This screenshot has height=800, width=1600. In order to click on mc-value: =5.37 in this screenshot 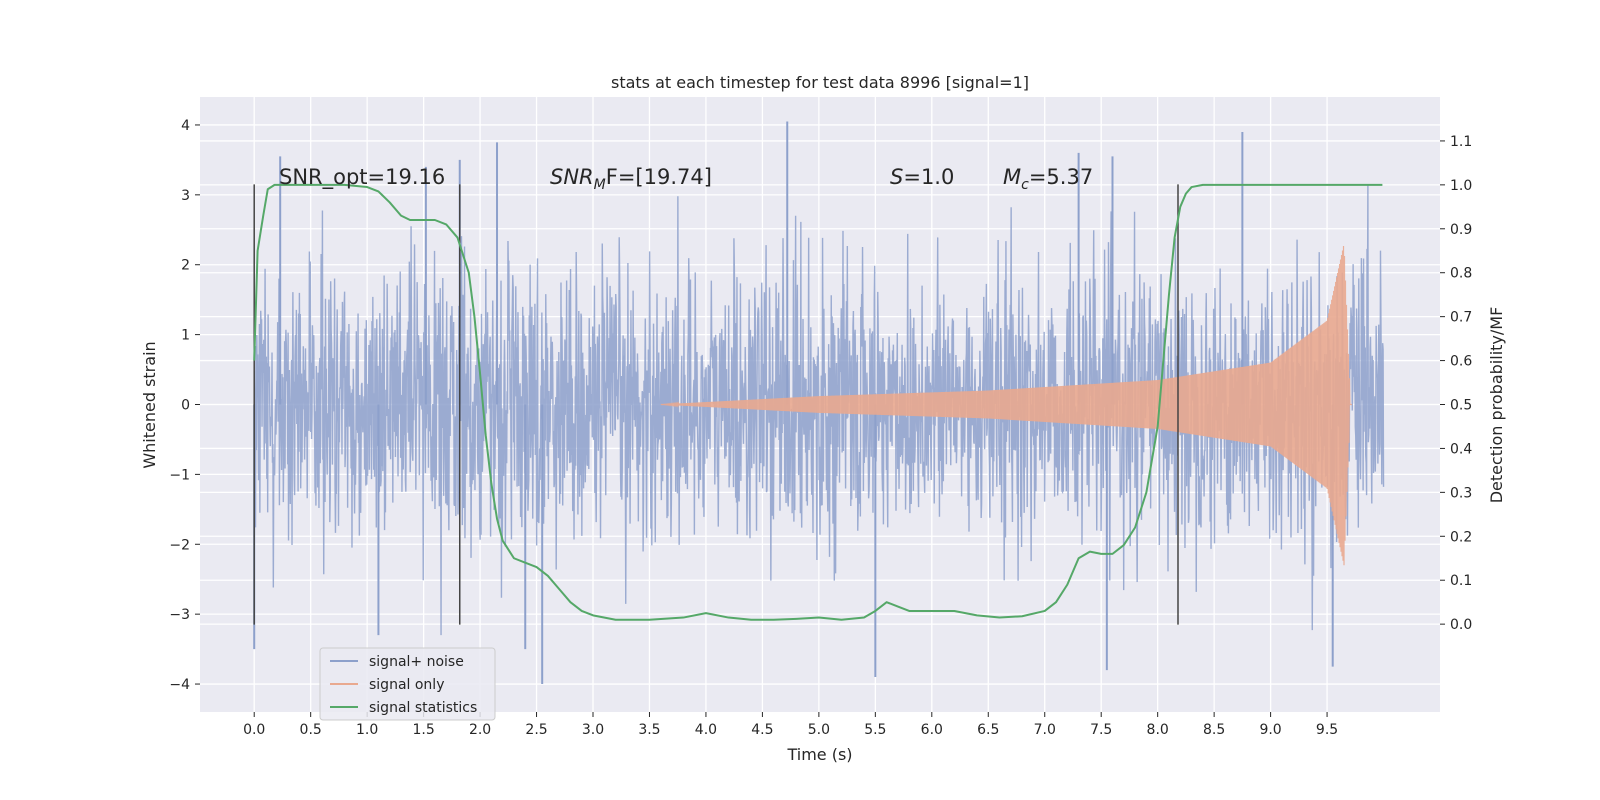, I will do `click(1061, 177)`.